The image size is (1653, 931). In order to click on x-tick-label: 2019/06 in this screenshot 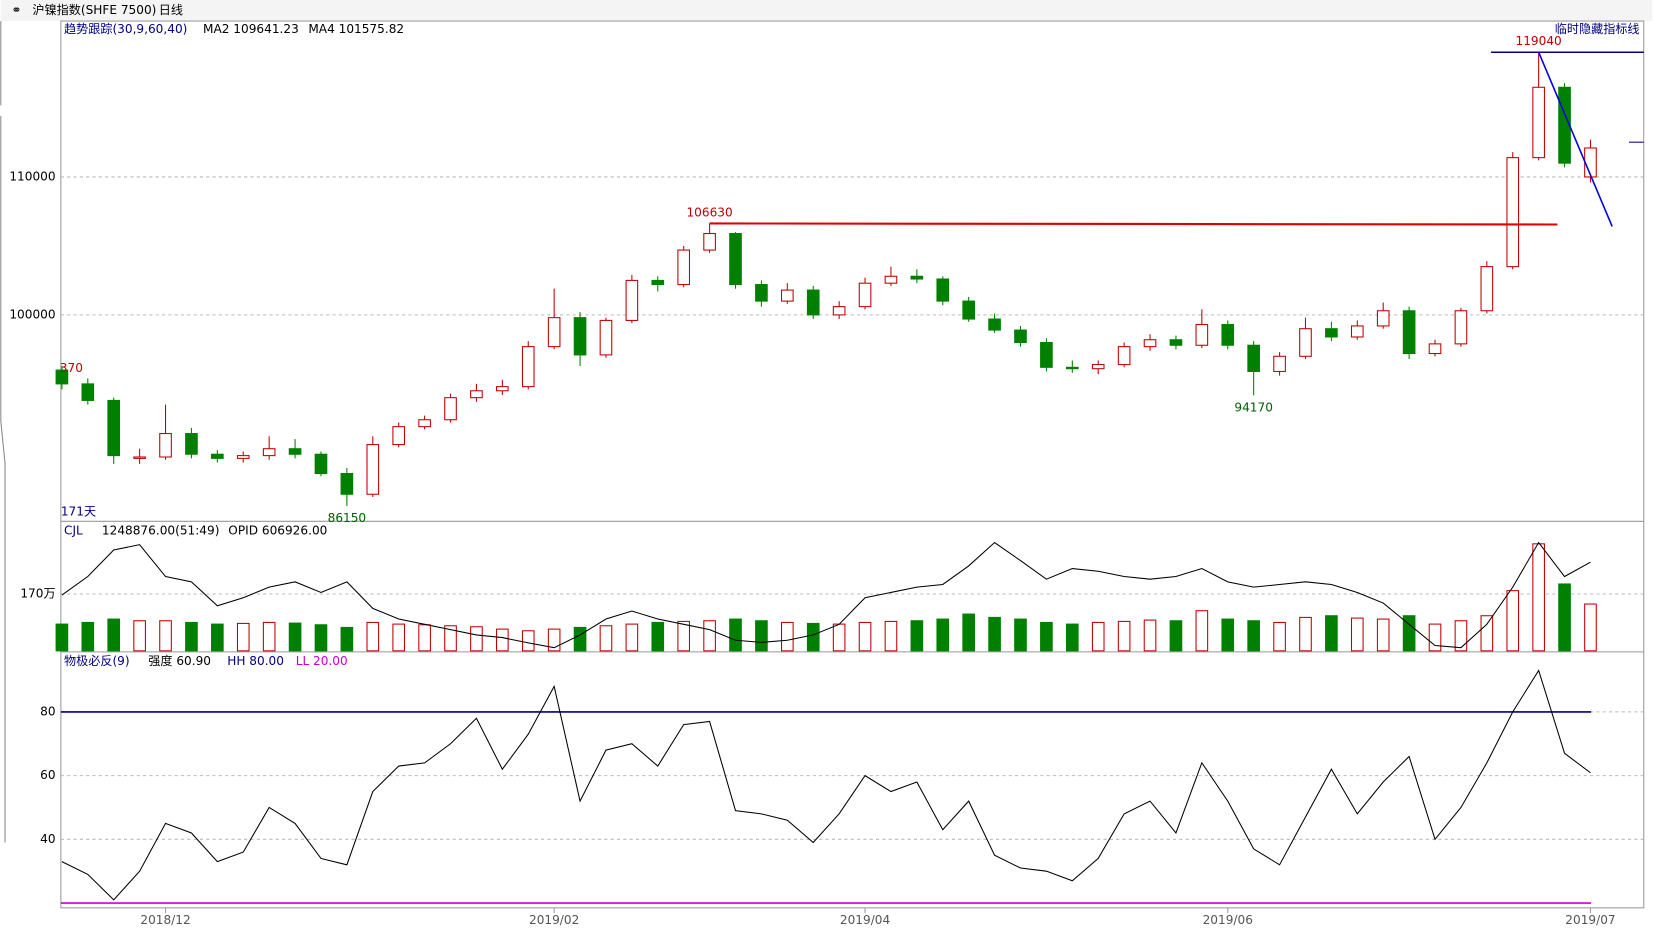, I will do `click(1228, 920)`.